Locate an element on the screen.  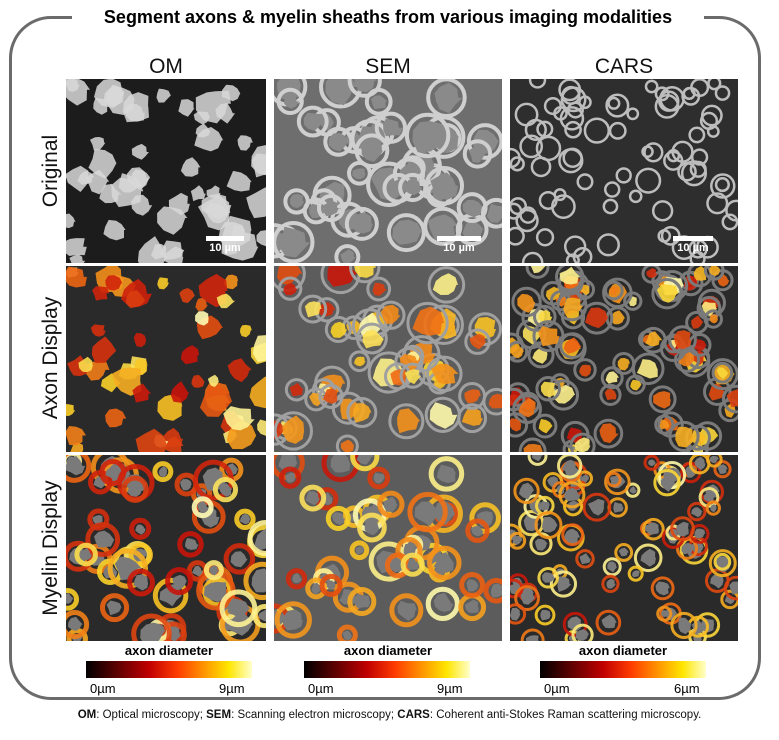
scale-label-sem: 10 µm is located at coordinates (459, 248).